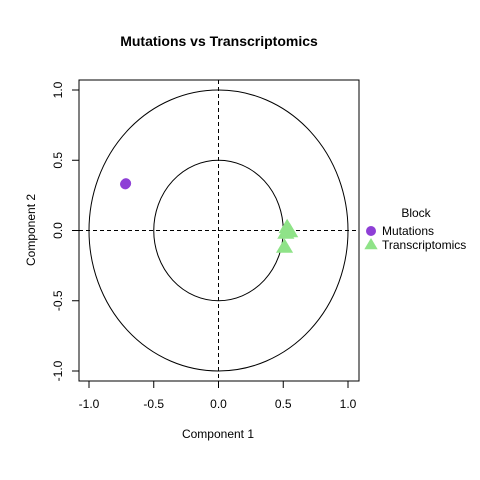 This screenshot has height=480, width=480. What do you see at coordinates (58, 160) in the screenshot?
I see `y-tick-label-3: 0.5` at bounding box center [58, 160].